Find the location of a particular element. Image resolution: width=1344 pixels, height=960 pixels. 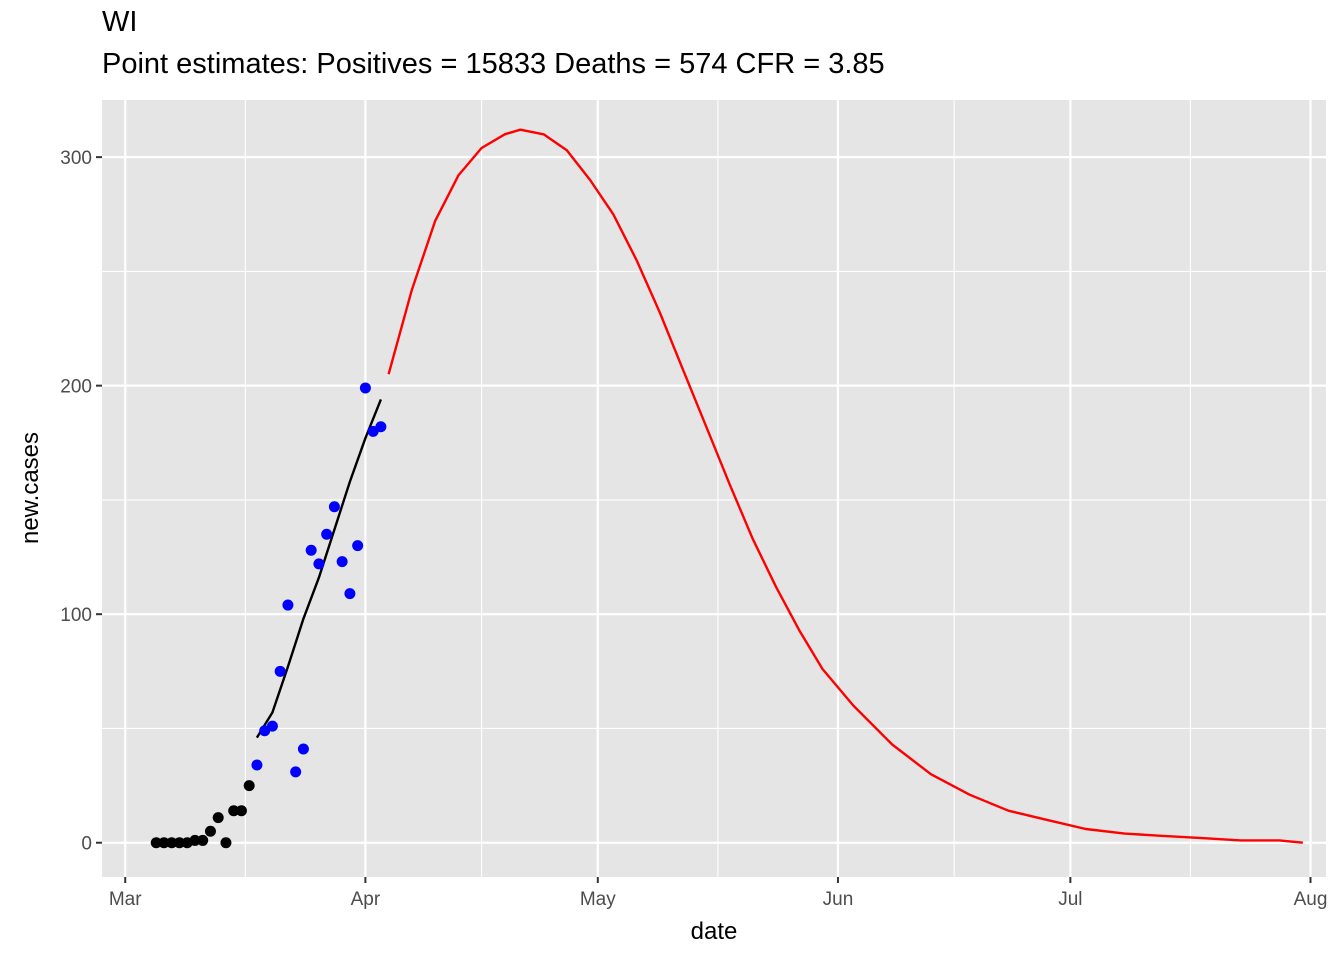

x-tick-label: Apr is located at coordinates (366, 899).